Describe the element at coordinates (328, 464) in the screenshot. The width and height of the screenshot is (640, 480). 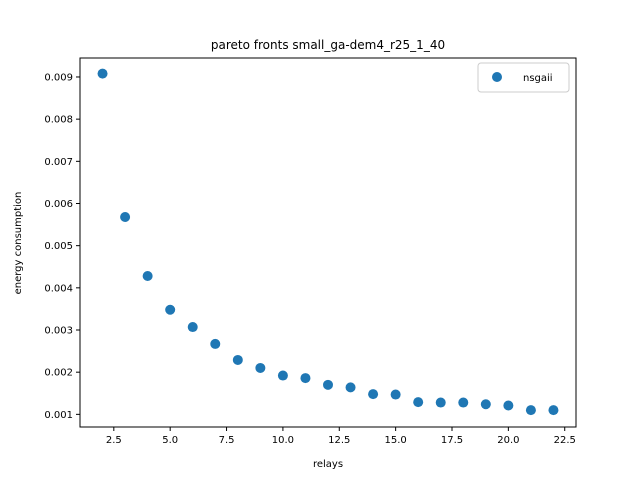
I see `x-axis-label: relays` at that location.